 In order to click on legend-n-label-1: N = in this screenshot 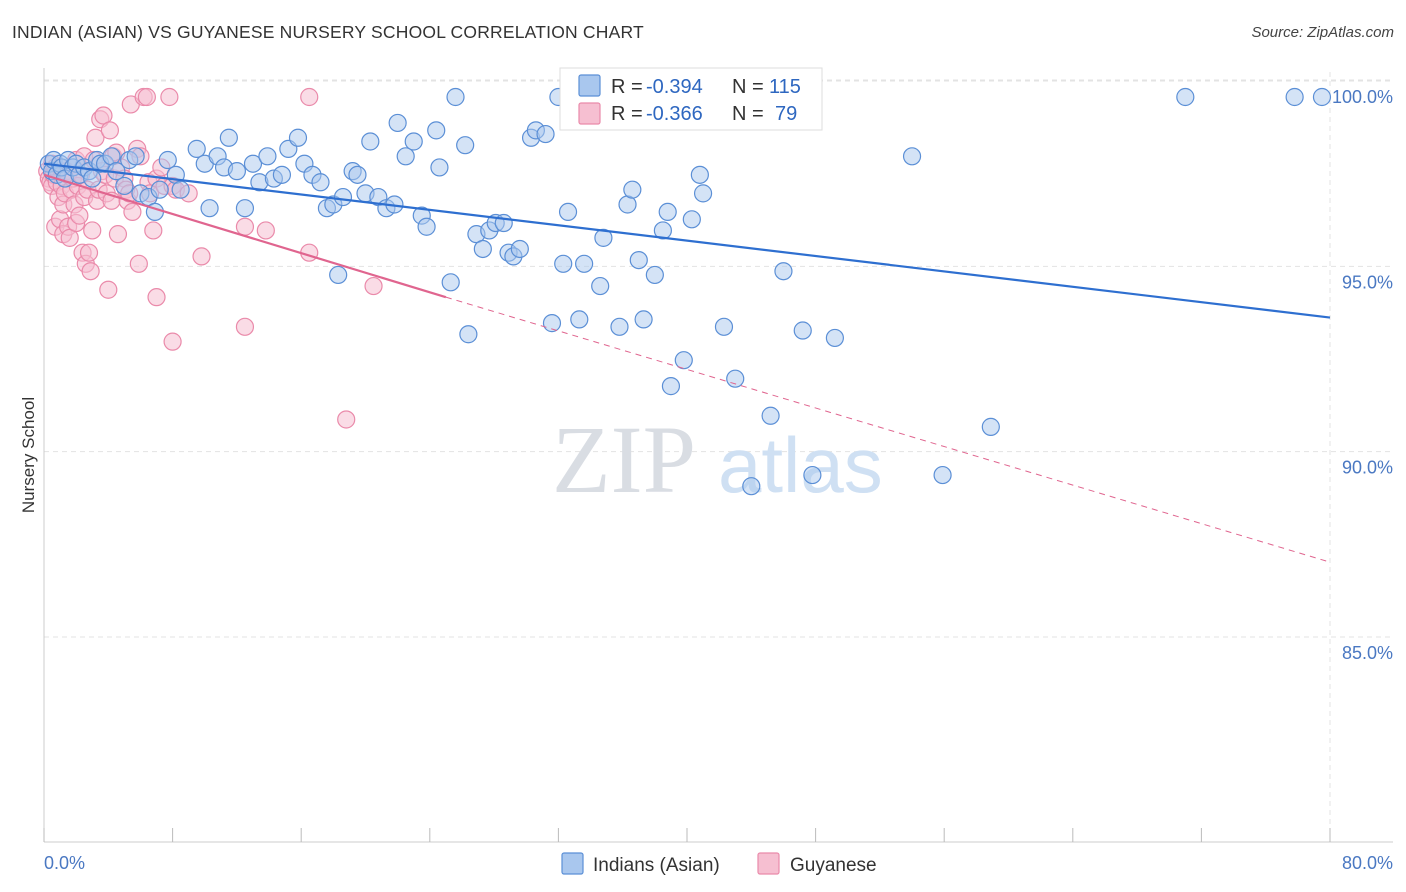, I will do `click(748, 87)`.